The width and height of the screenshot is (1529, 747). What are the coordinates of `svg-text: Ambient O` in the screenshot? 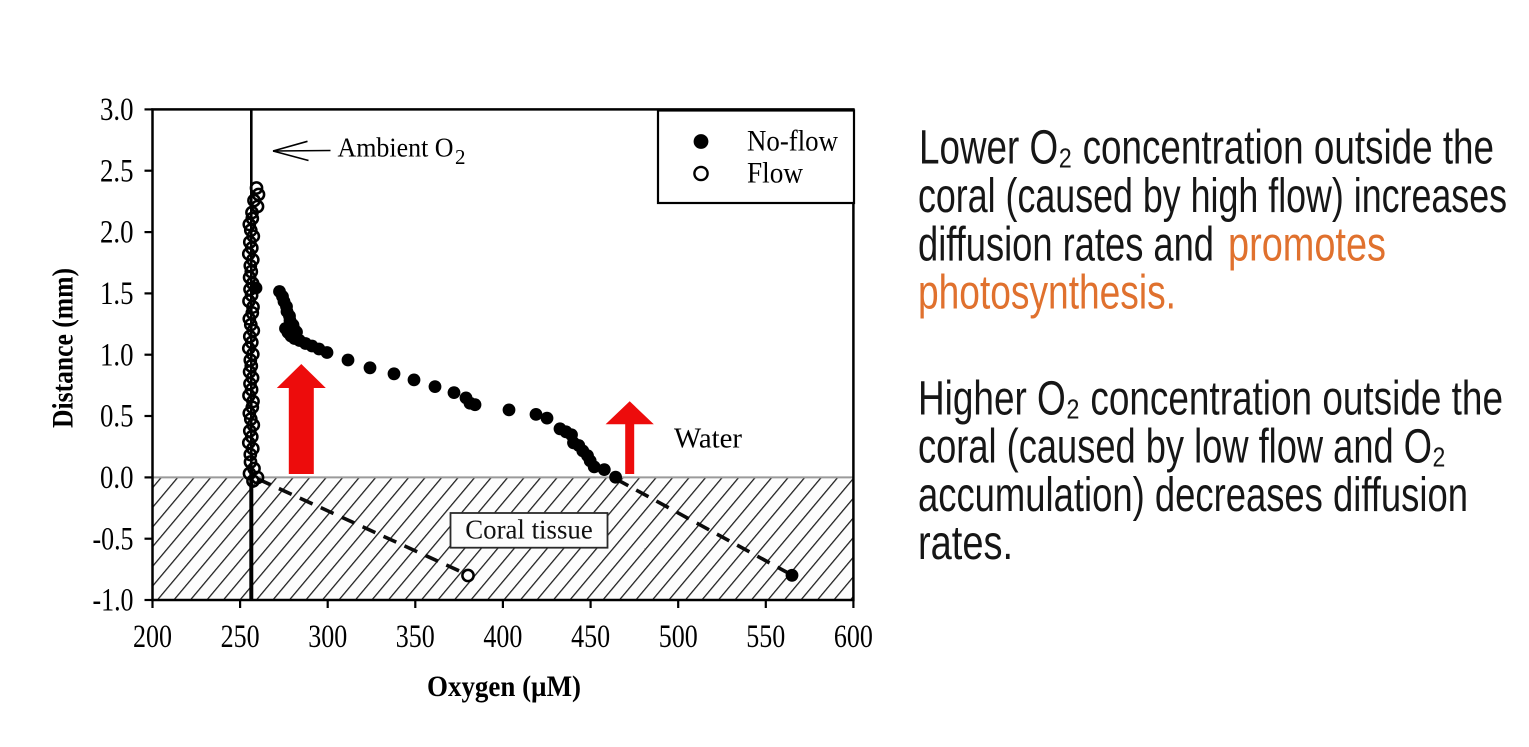 It's located at (396, 148).